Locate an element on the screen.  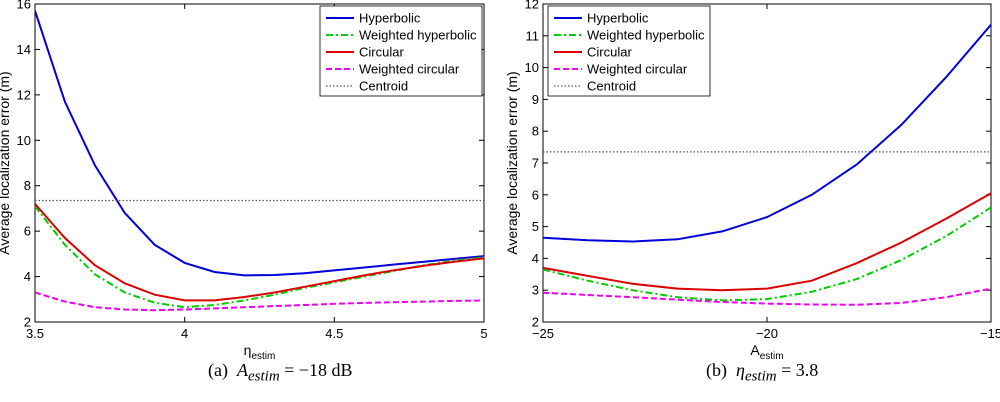
y-tick-label: 5 is located at coordinates (535, 226).